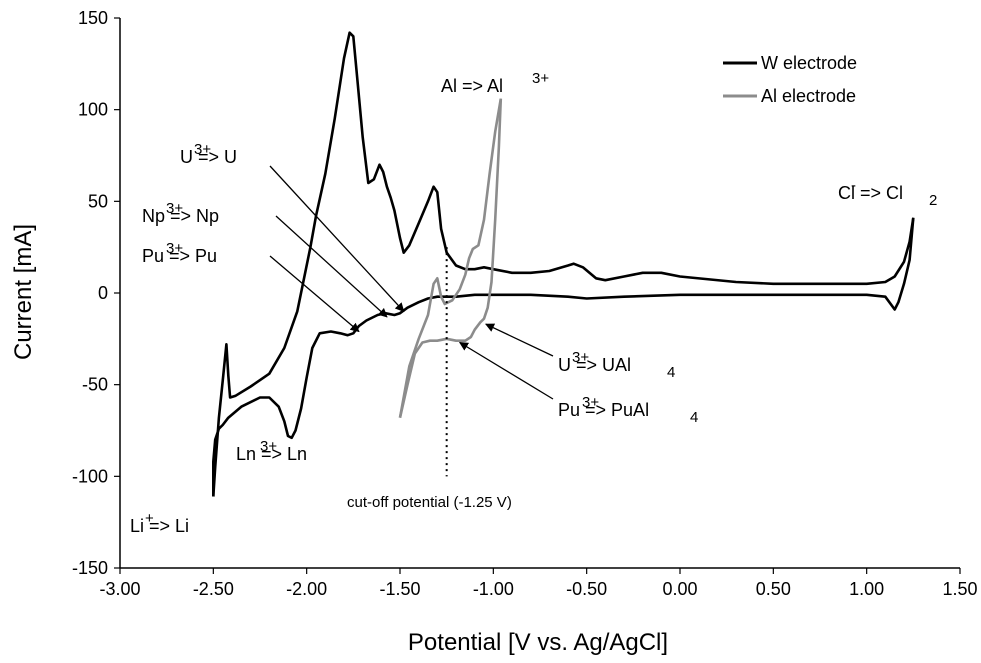  What do you see at coordinates (174, 248) in the screenshot?
I see `sup-pu3: 3+` at bounding box center [174, 248].